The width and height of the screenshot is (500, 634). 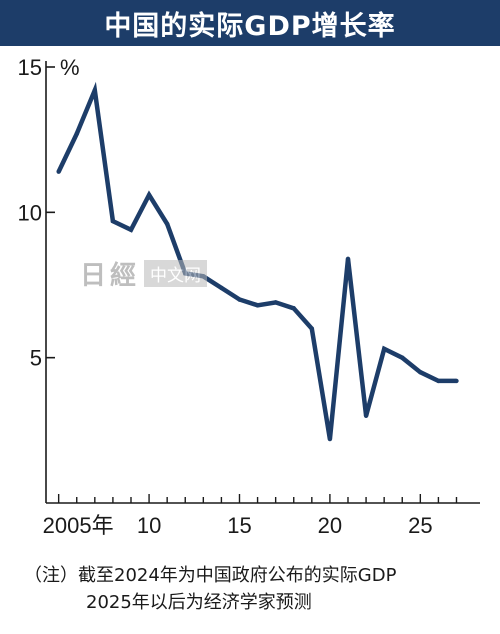 What do you see at coordinates (210, 575) in the screenshot?
I see `note-line-1: （注）截至2024年为中国政府公布的实际GDP` at bounding box center [210, 575].